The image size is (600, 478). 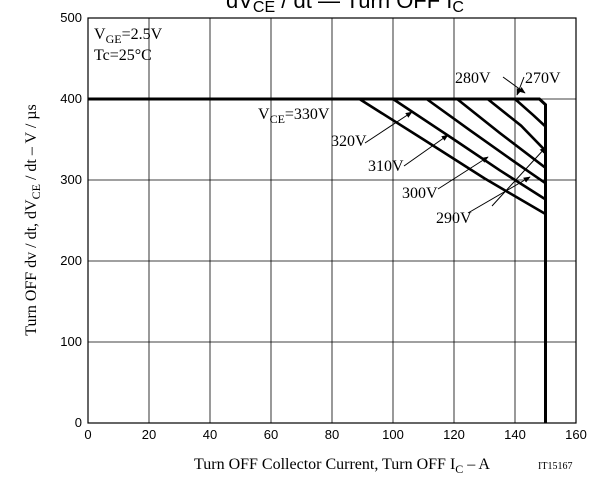 I want to click on chart-title: dVCE / dt — Turn OFF IC, so click(x=345, y=8).